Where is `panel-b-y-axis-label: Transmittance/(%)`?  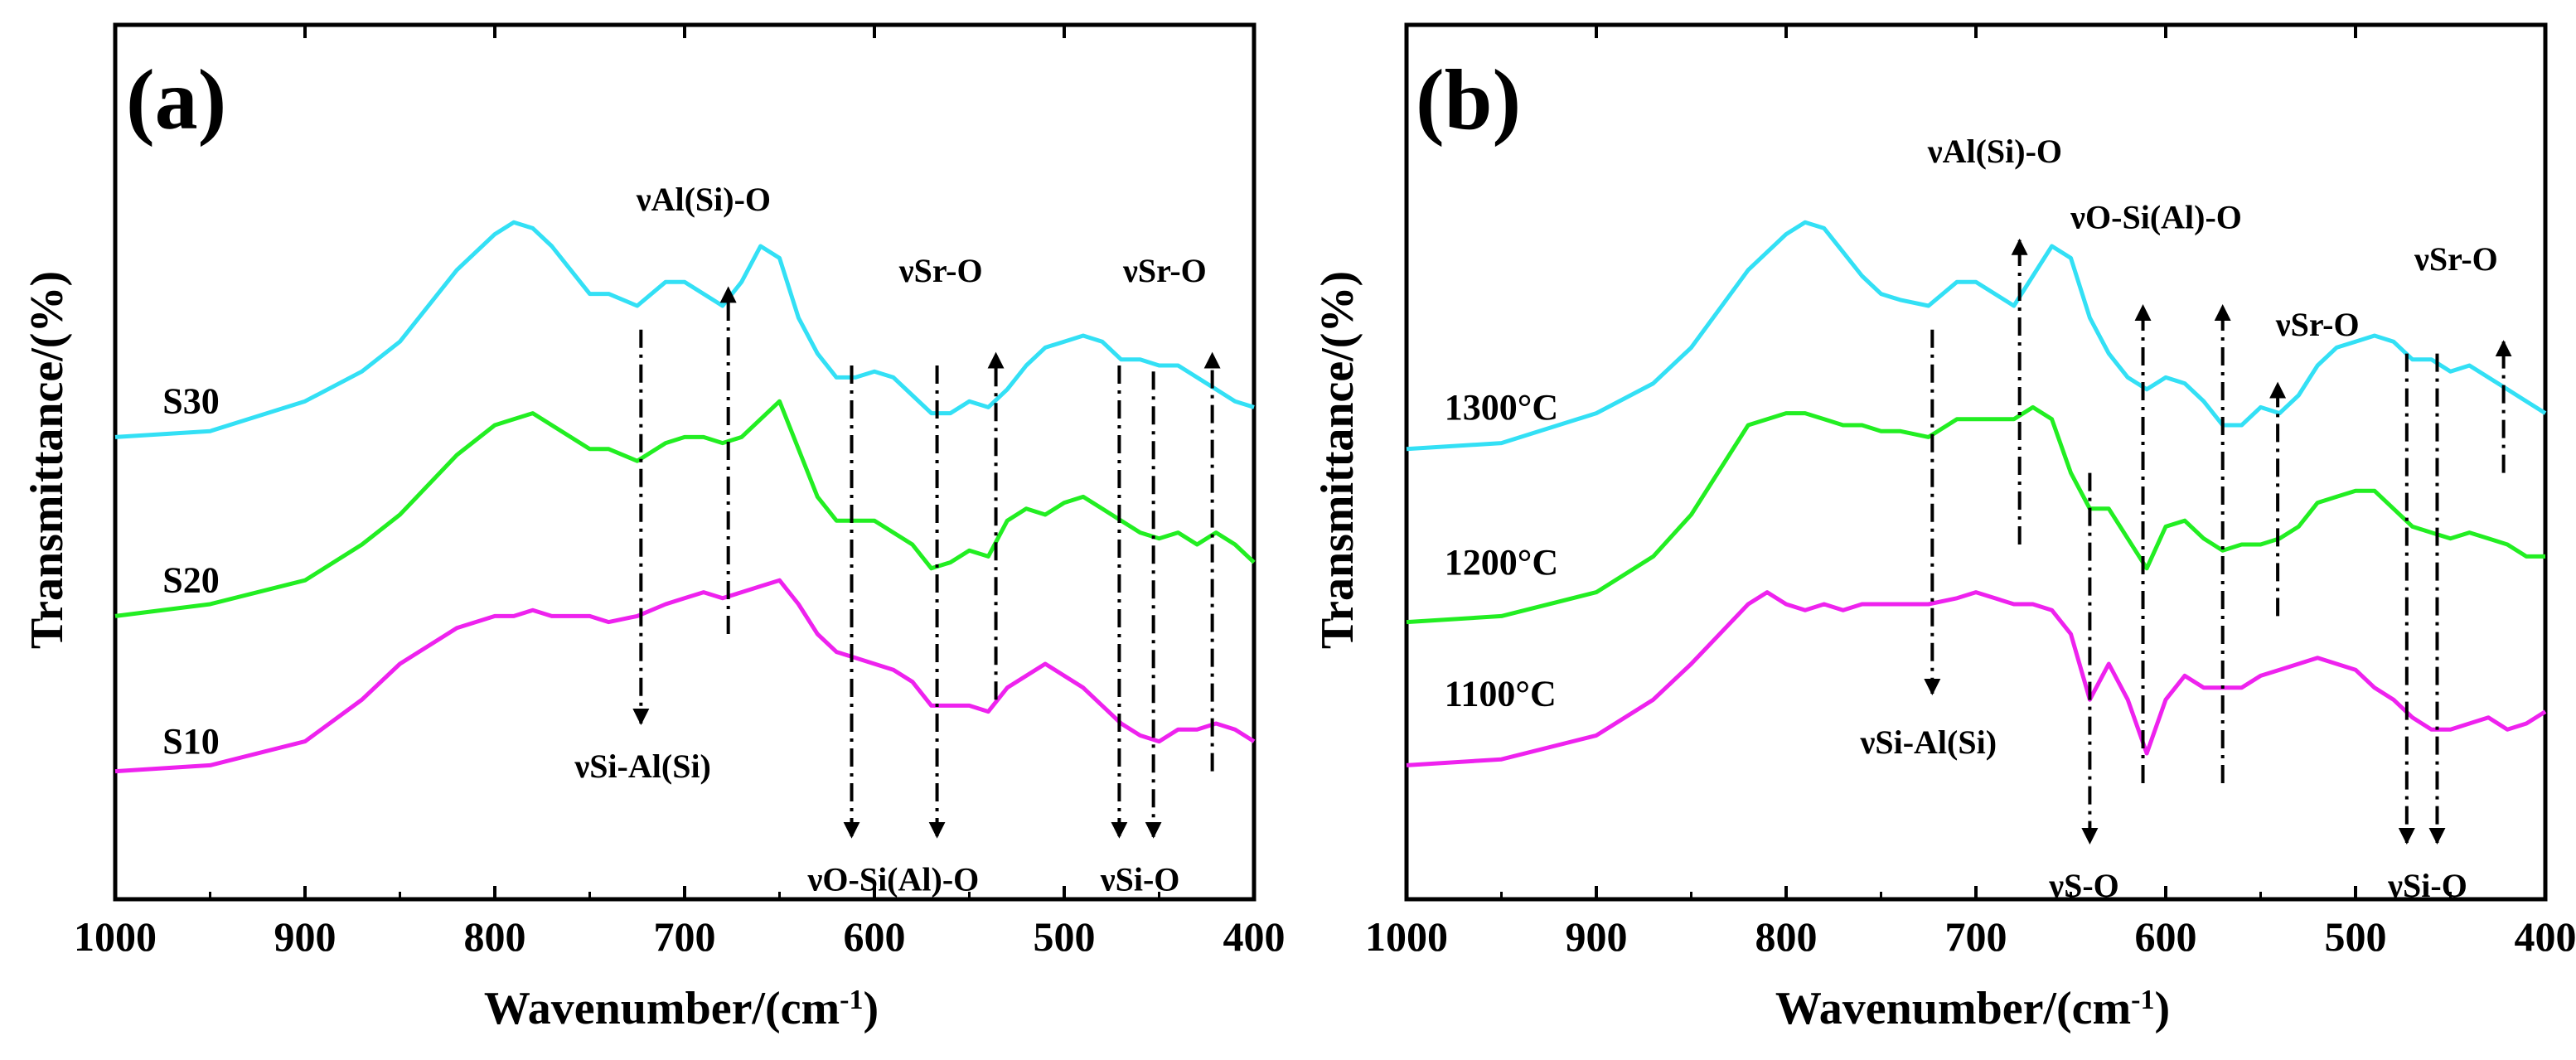
panel-b-y-axis-label: Transmittance/(%) is located at coordinates (1337, 460).